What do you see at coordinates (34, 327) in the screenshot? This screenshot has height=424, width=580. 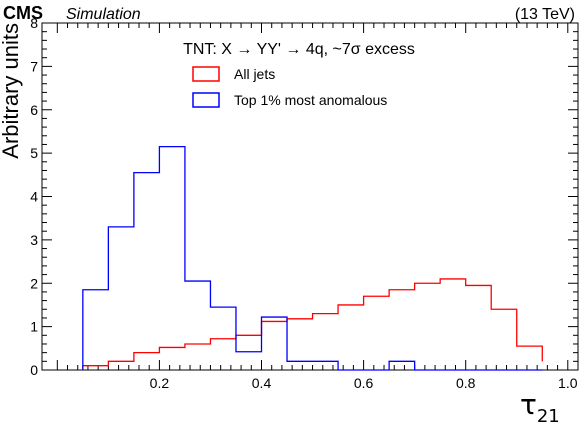 I see `y-tick-label: 1` at bounding box center [34, 327].